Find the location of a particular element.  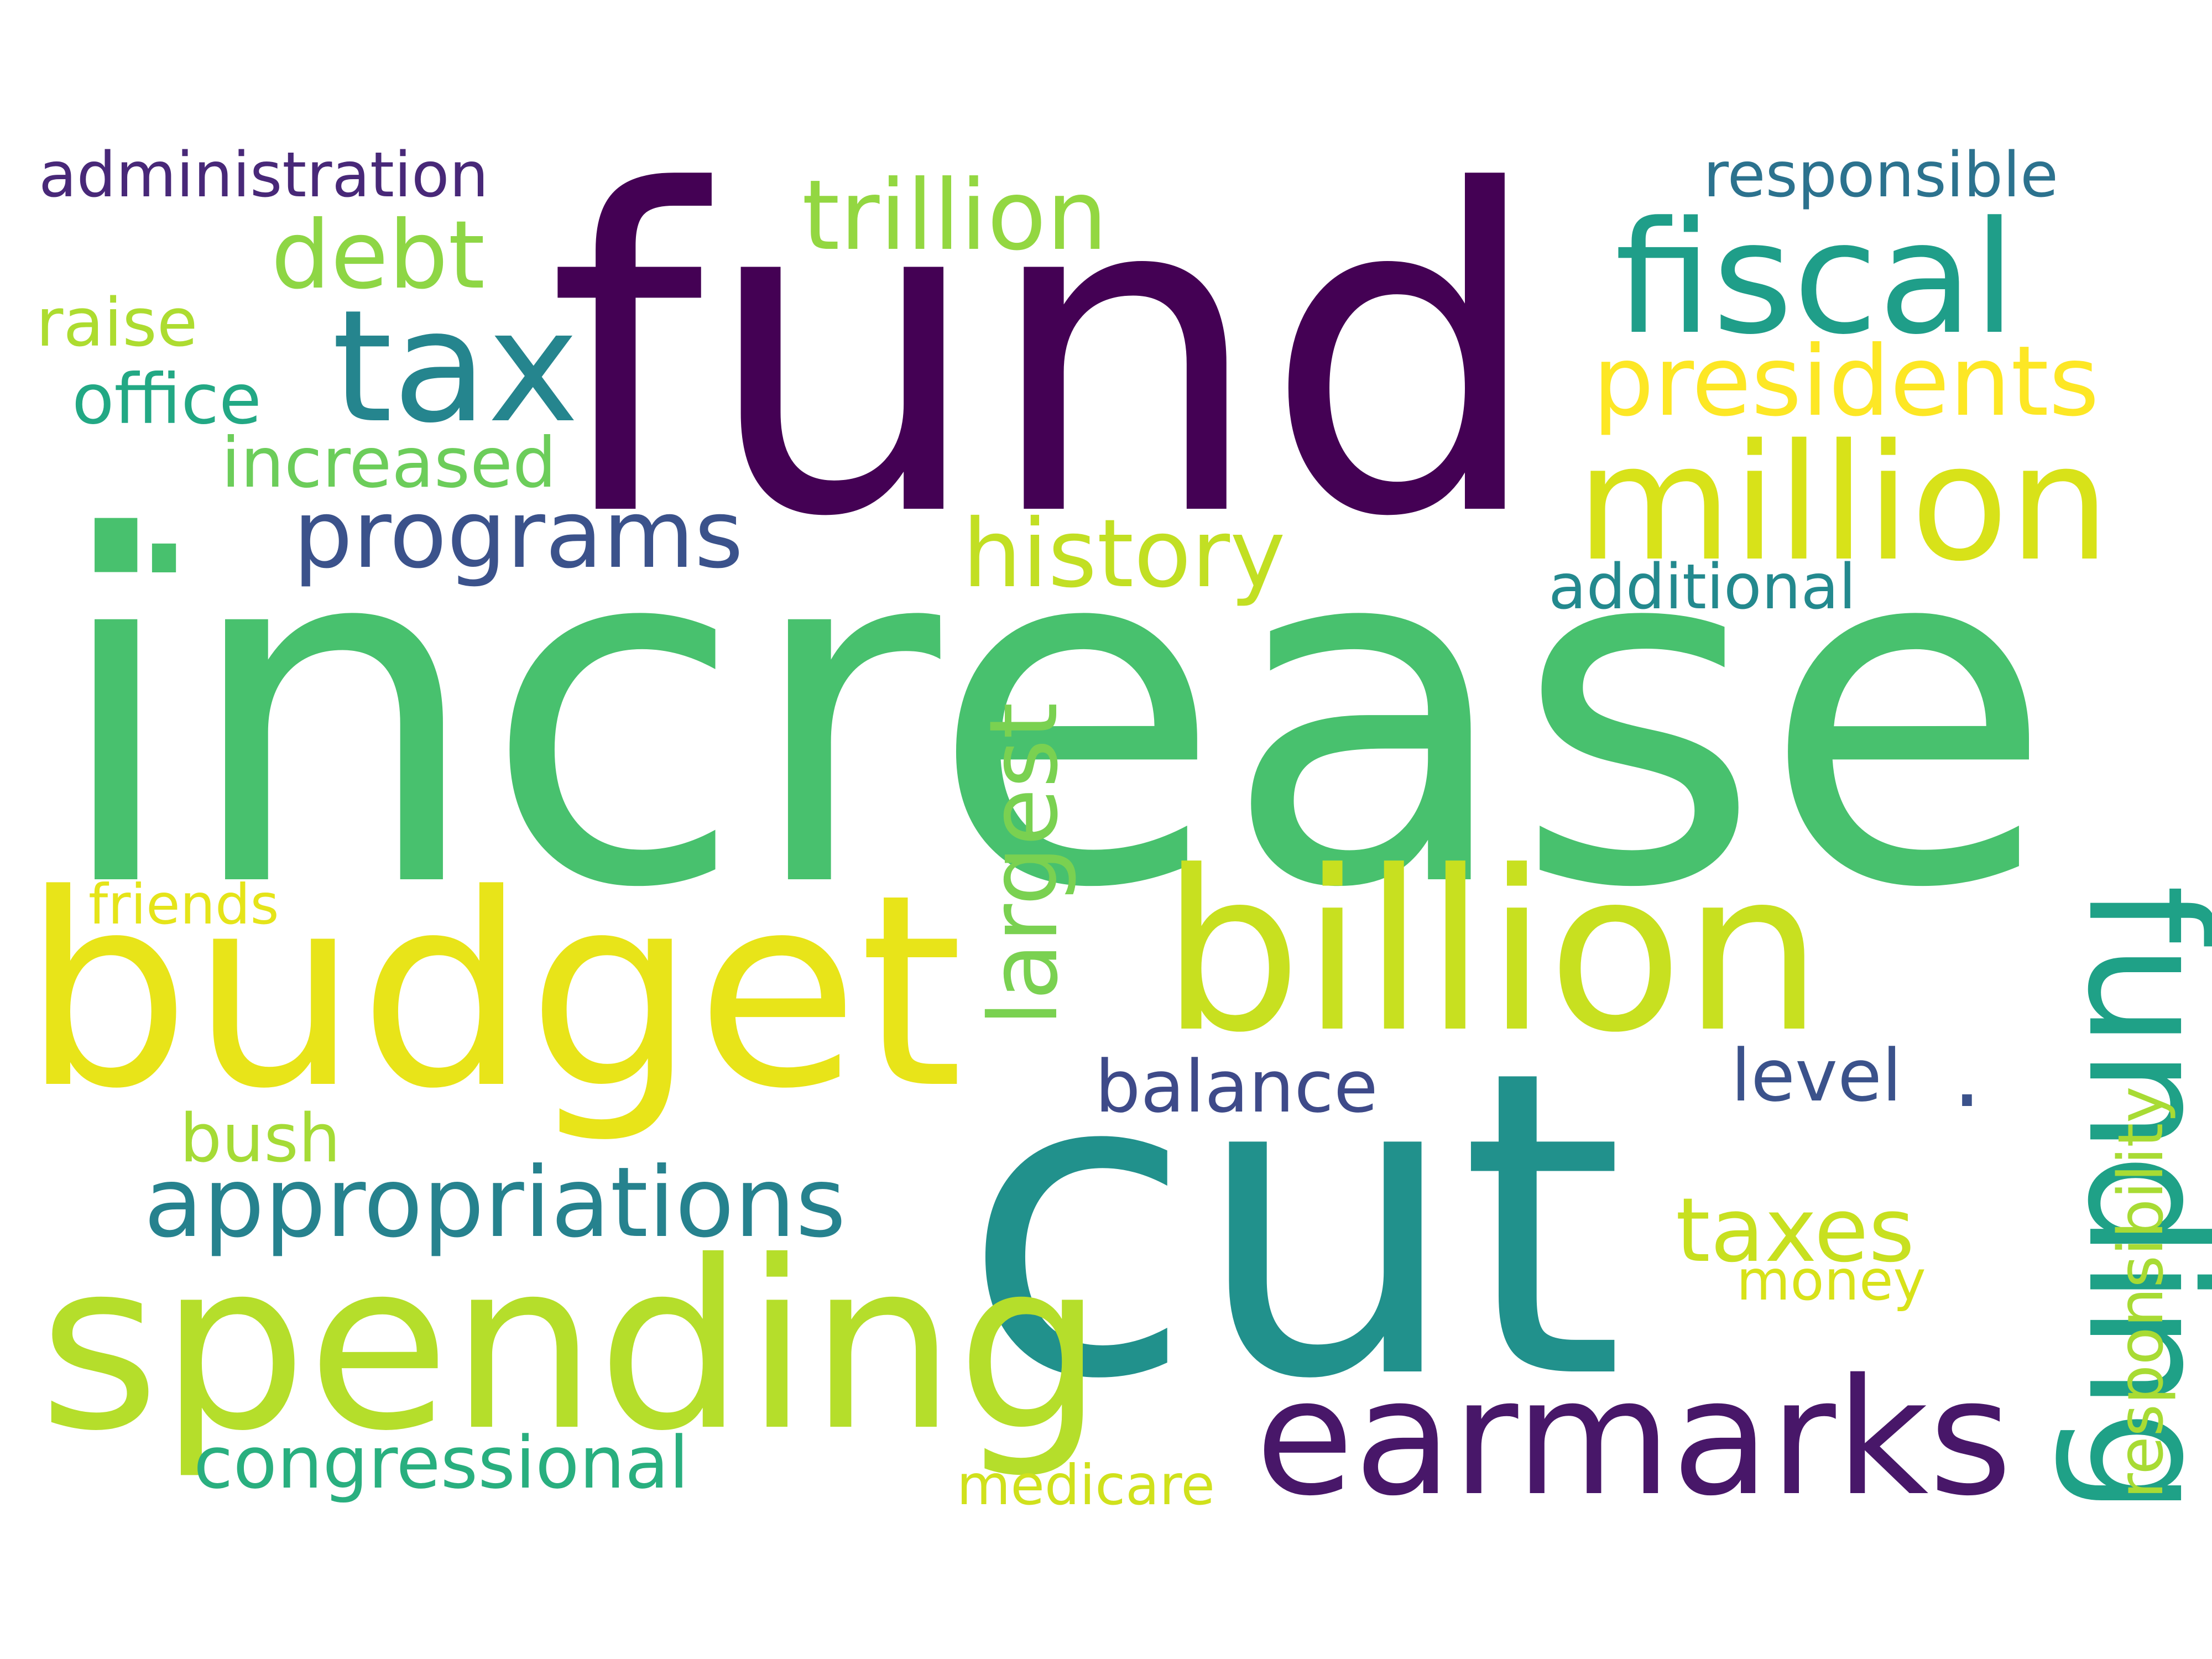

word-largest: largest is located at coordinates (1024, 864).